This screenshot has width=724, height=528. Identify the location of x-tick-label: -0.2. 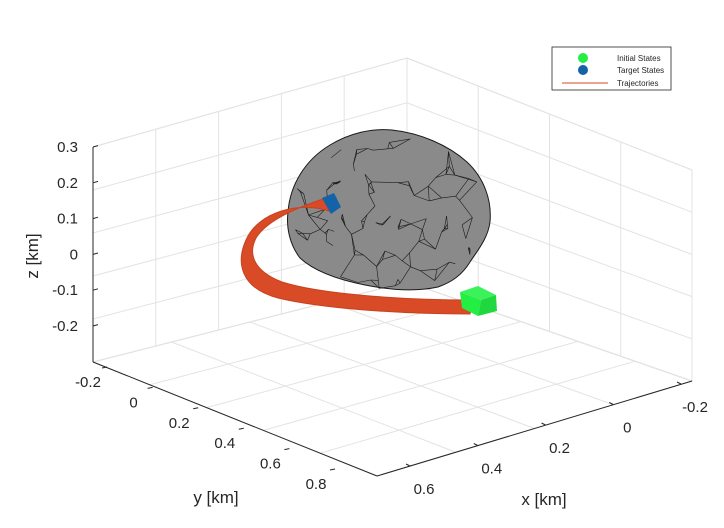
(695, 407).